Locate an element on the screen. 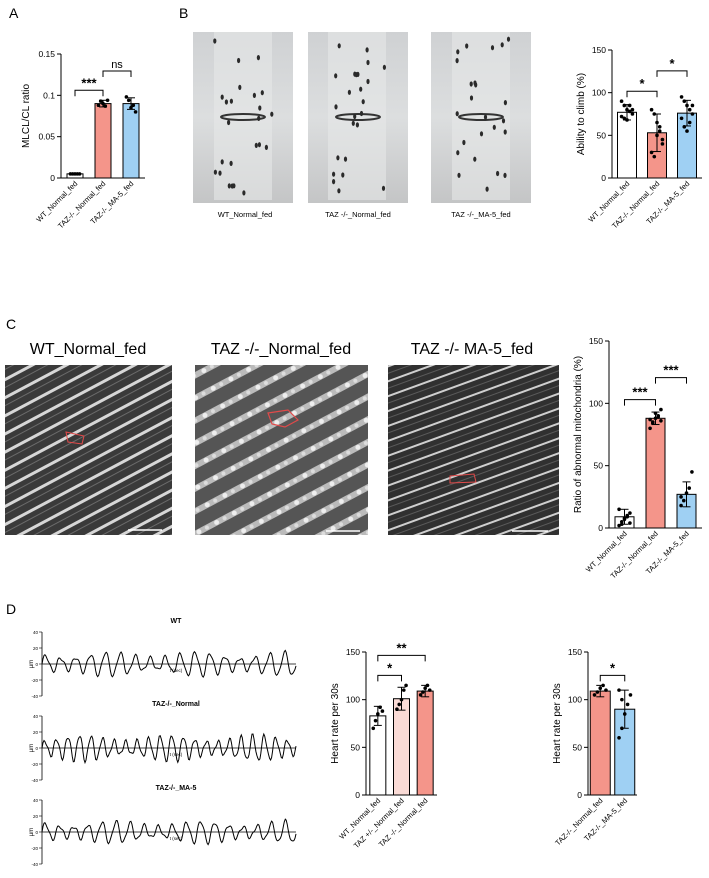 The width and height of the screenshot is (709, 878). trace-1: WT 40 20 0 -20 -40 μm t (sec) is located at coordinates (163, 658).